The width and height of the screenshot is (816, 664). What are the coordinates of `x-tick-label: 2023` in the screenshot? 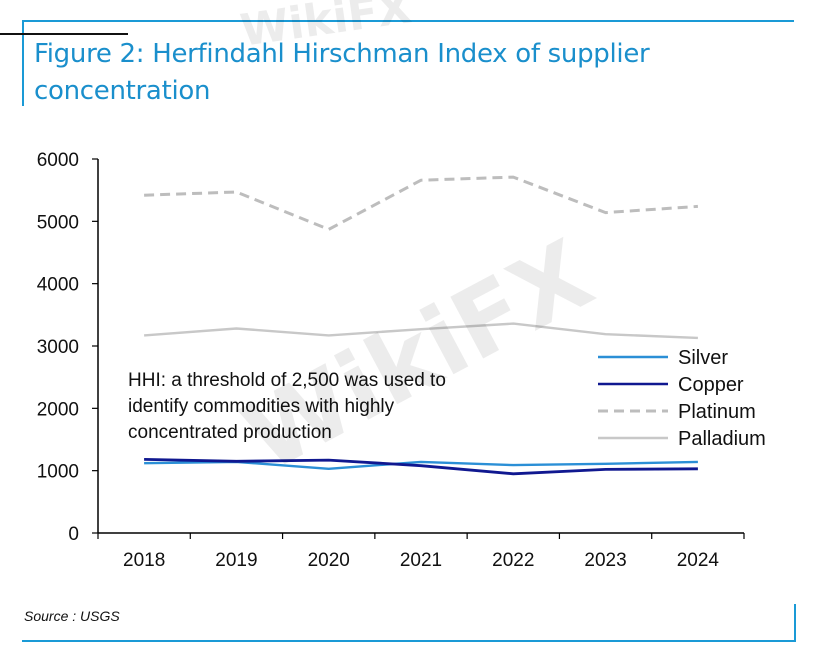 It's located at (605, 560).